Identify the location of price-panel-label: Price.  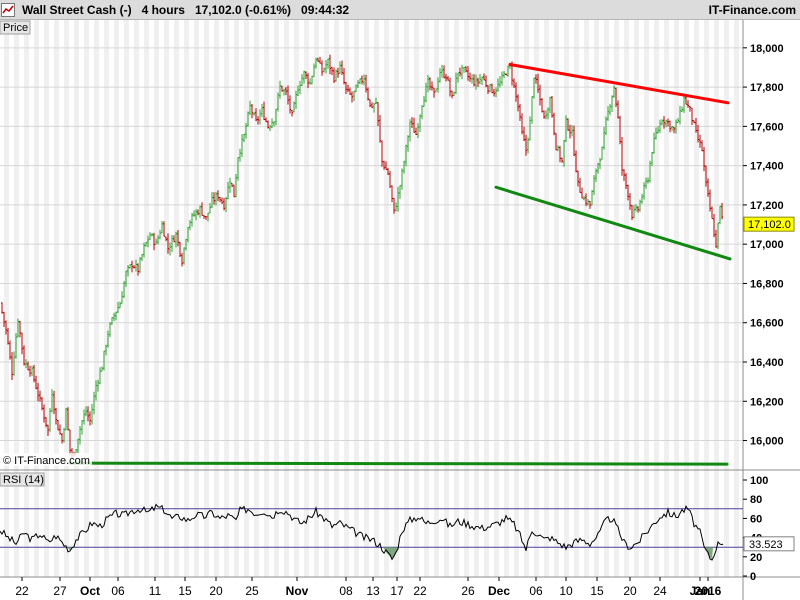
(15, 28).